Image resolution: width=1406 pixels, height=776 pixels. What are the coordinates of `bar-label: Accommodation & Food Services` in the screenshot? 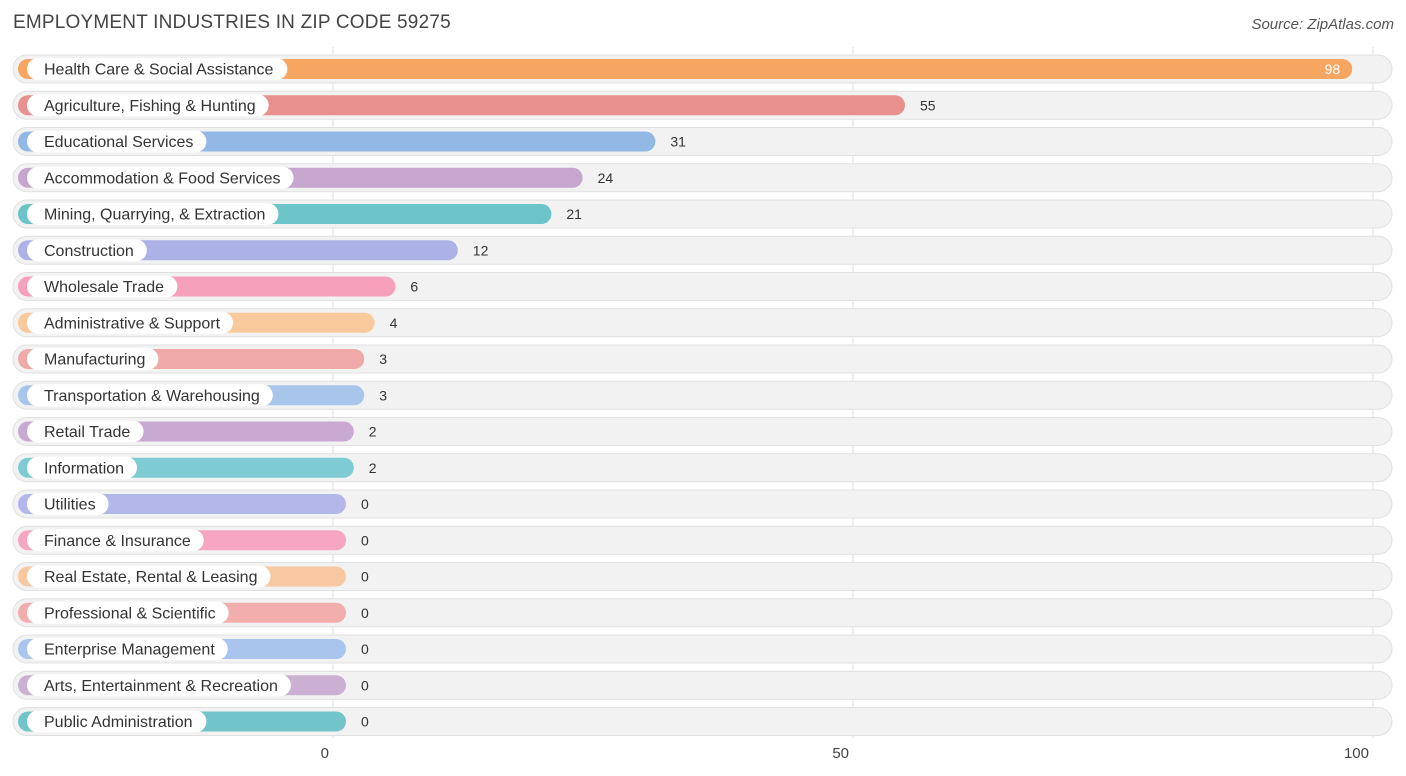 It's located at (162, 178).